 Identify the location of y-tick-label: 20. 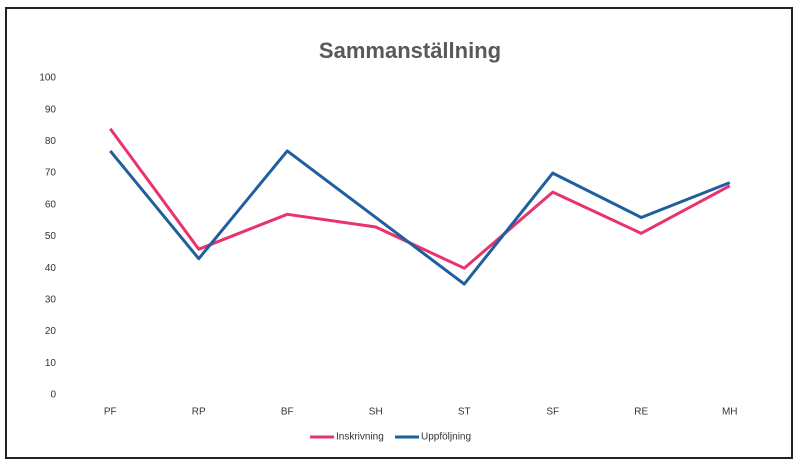
(51, 331).